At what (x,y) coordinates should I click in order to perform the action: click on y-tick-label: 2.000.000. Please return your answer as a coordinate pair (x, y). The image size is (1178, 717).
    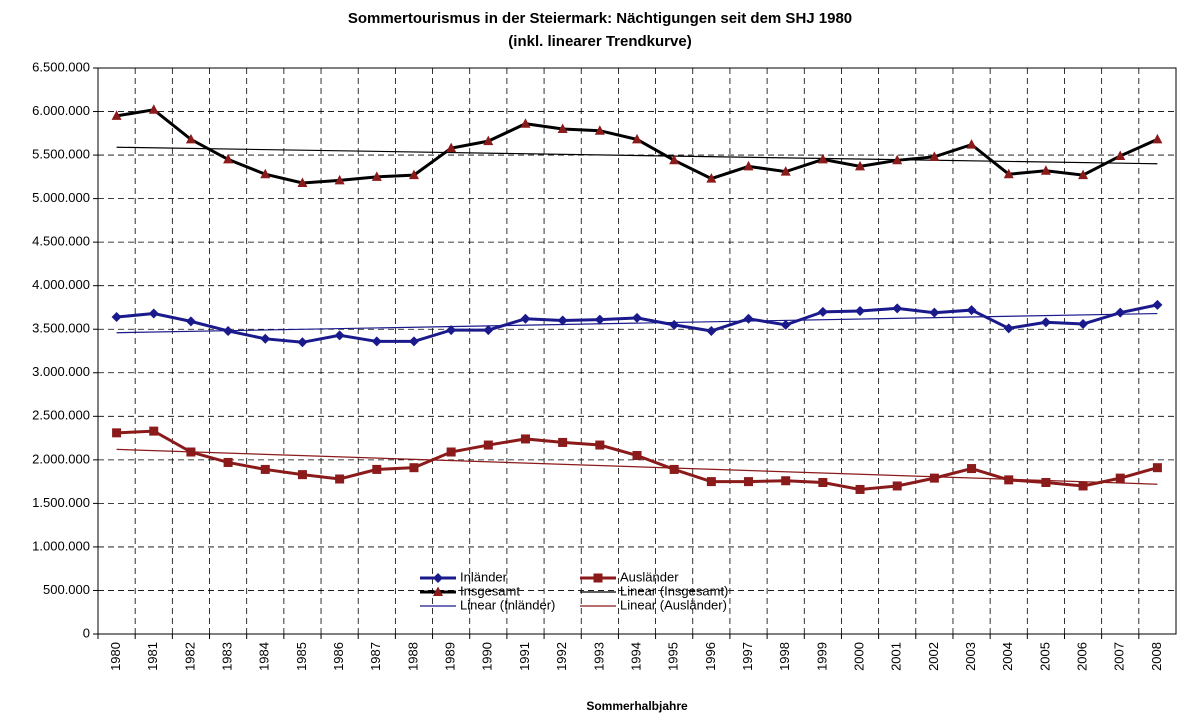
    Looking at the image, I should click on (61, 458).